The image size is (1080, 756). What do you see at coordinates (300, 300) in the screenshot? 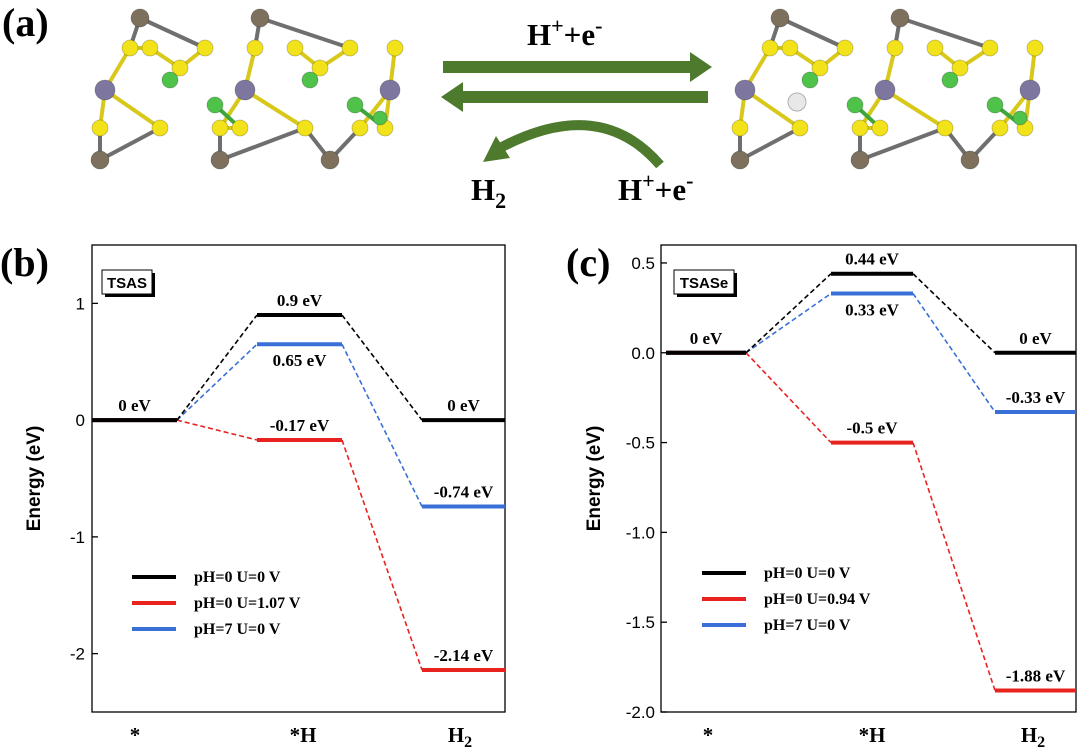
I see `energy-value-label: 0.9 eV` at bounding box center [300, 300].